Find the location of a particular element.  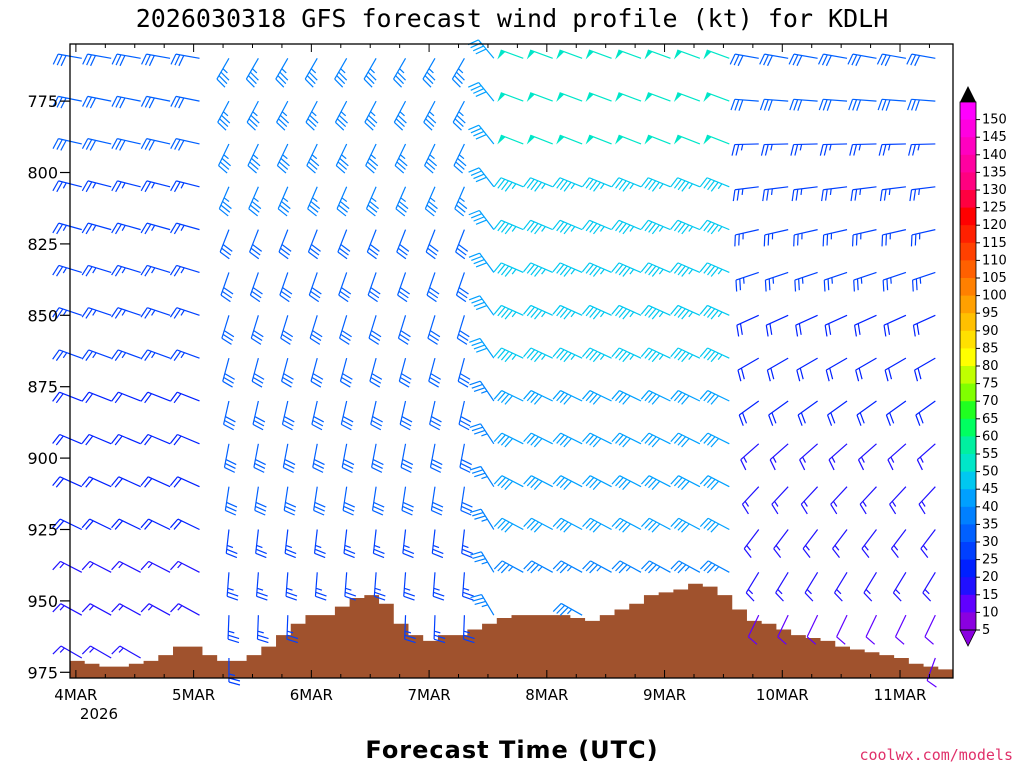

colorbar-tick-label: 20 is located at coordinates (990, 577).